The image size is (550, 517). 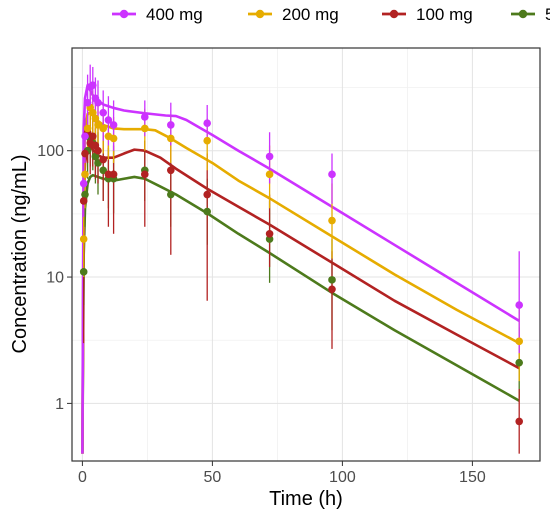 What do you see at coordinates (82, 477) in the screenshot?
I see `x-tick-label: 0` at bounding box center [82, 477].